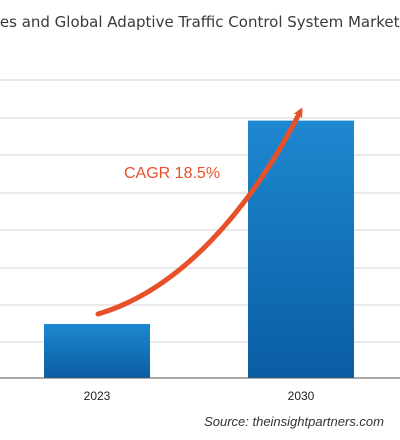 This screenshot has width=400, height=440. What do you see at coordinates (301, 396) in the screenshot?
I see `x-tick-label: 2030` at bounding box center [301, 396].